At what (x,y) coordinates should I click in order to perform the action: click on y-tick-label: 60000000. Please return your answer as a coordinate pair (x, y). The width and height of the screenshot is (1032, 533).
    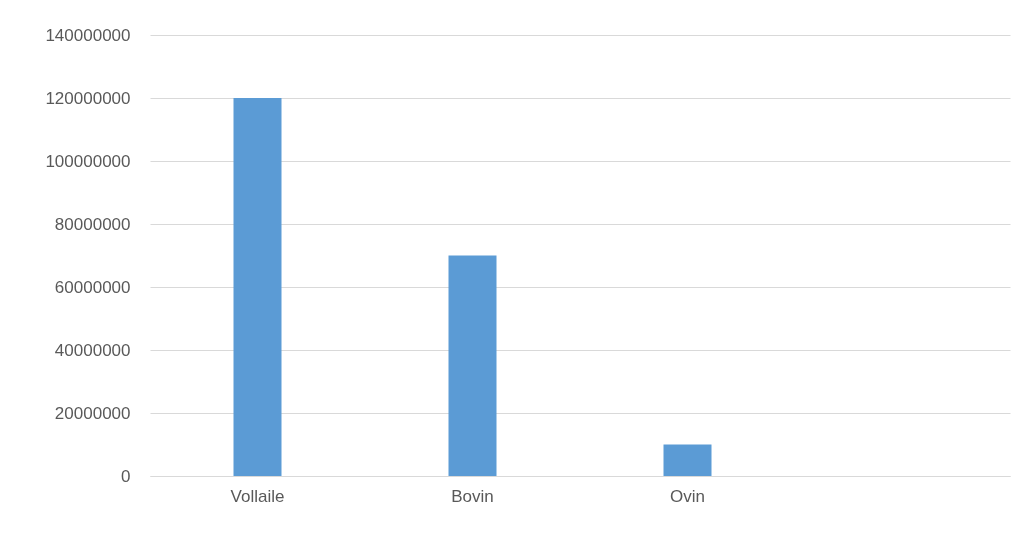
    Looking at the image, I should click on (92, 287).